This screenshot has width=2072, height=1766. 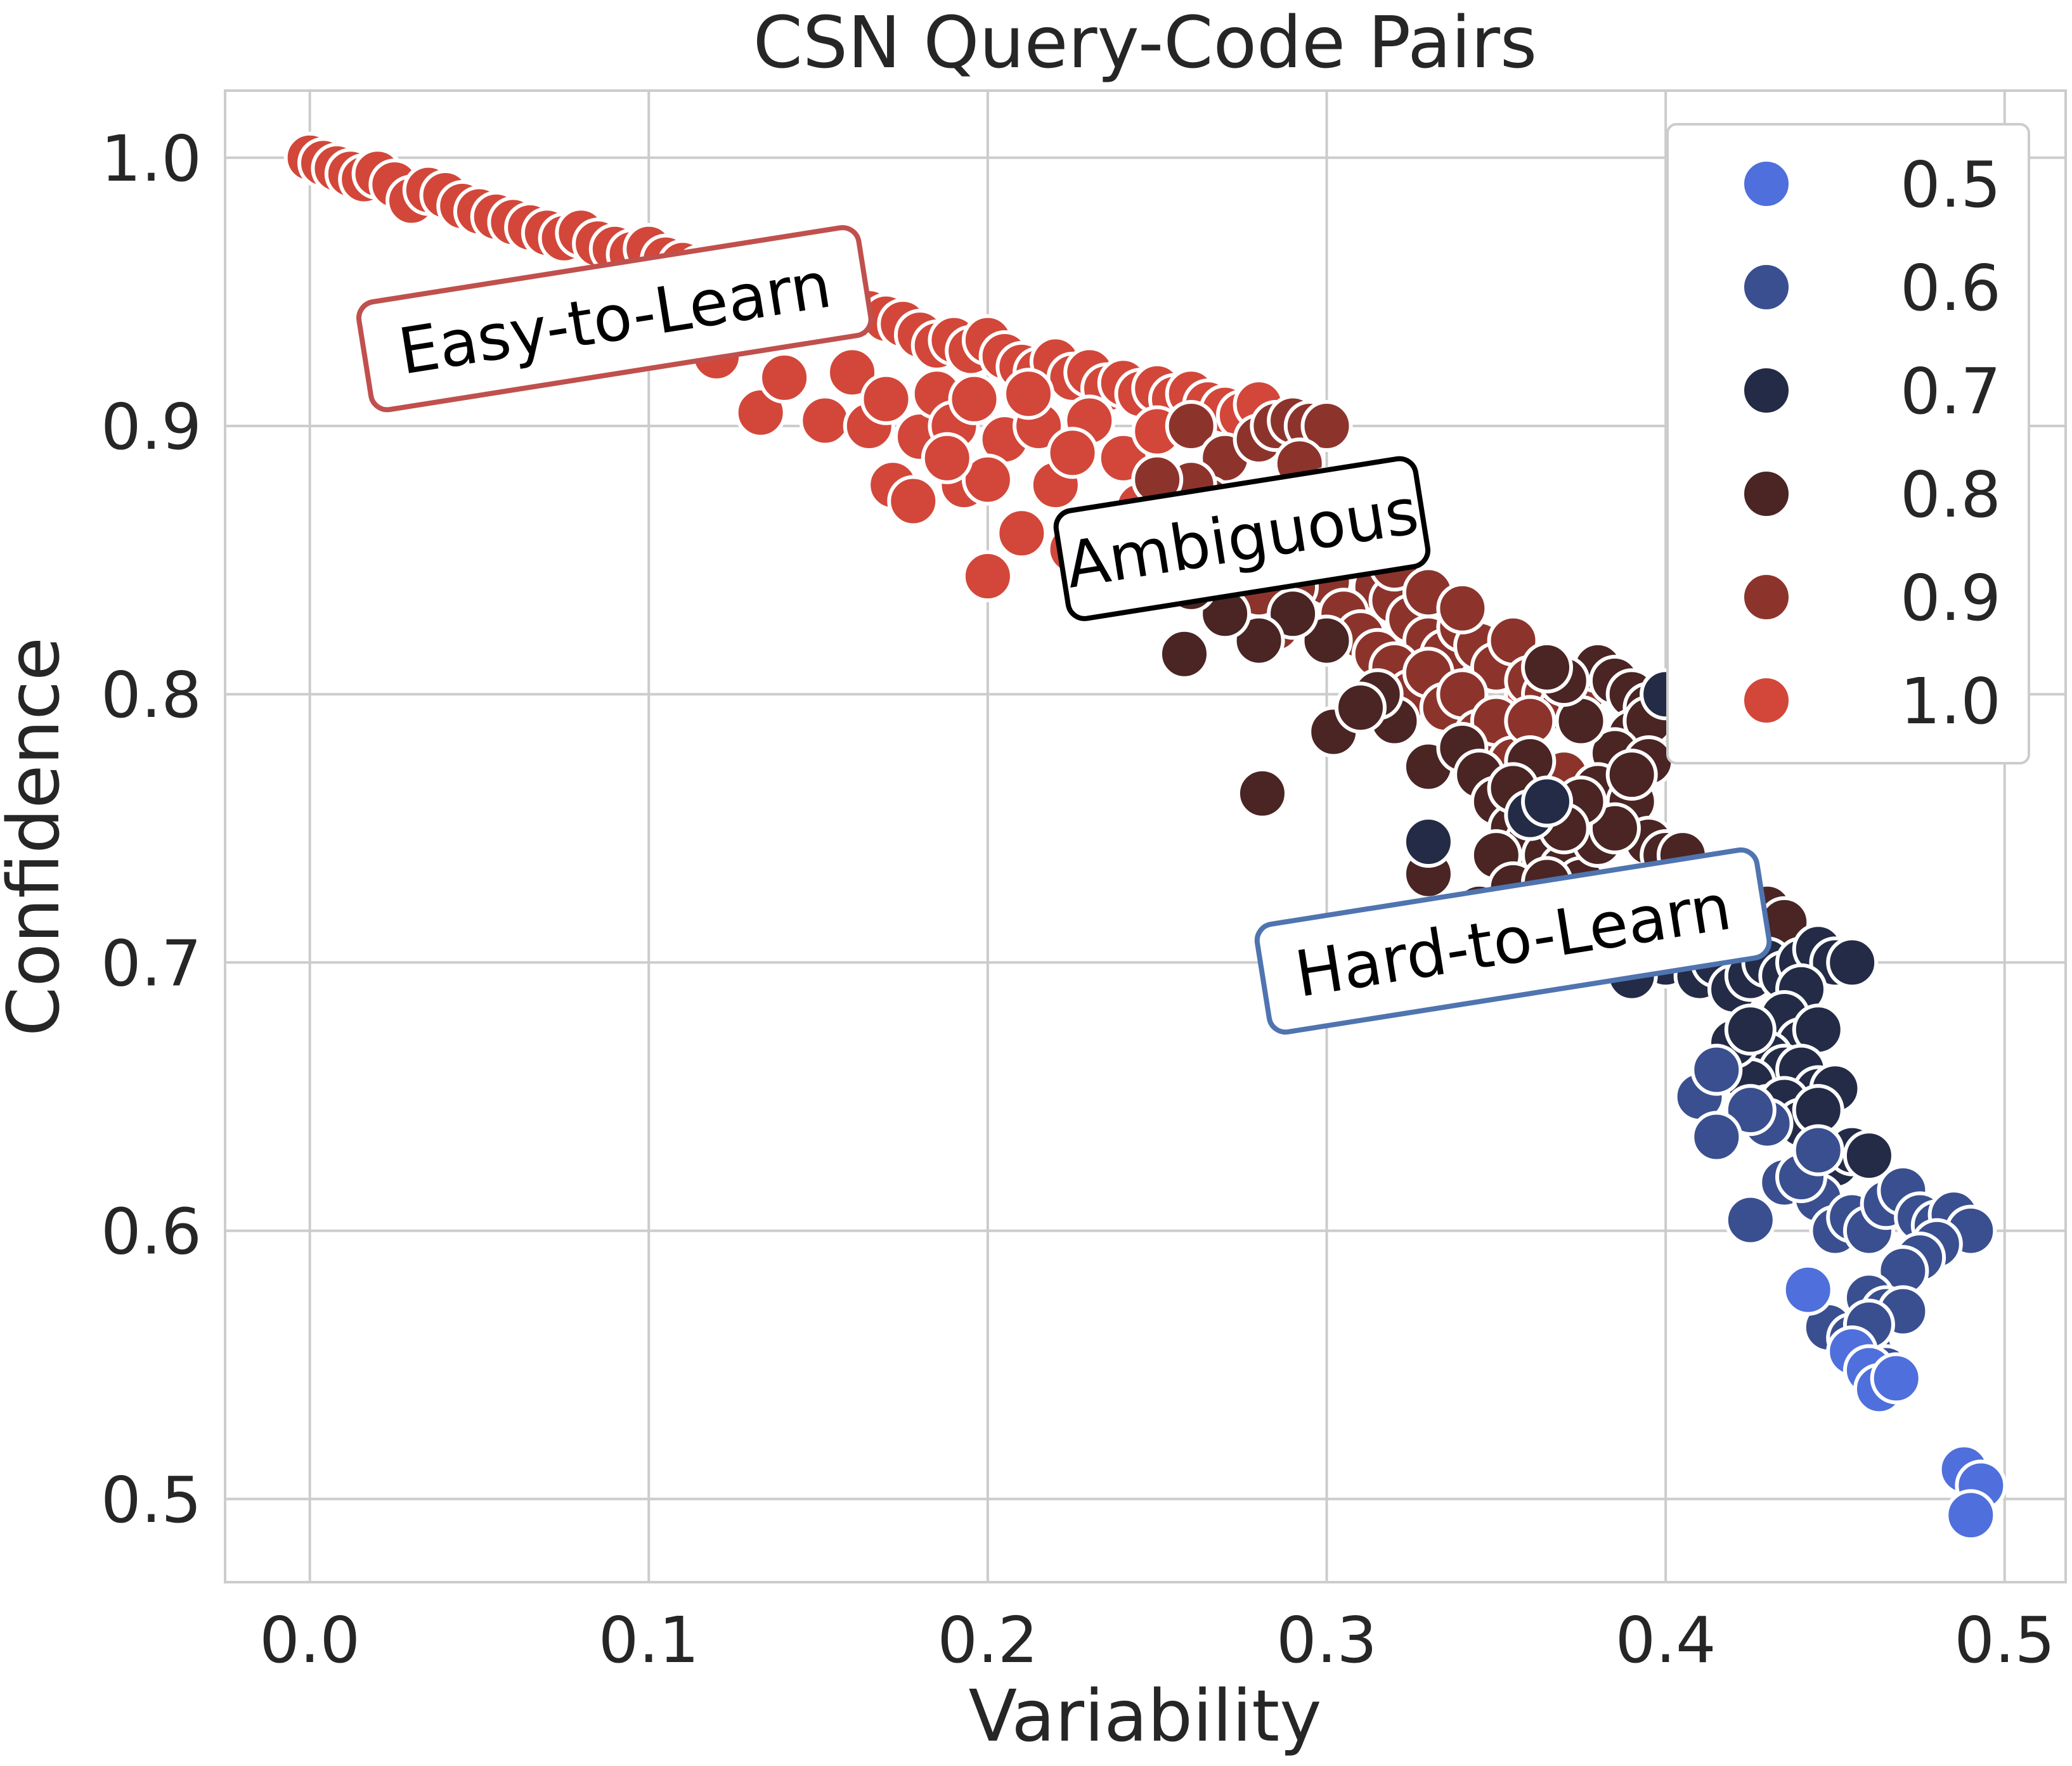 What do you see at coordinates (2005, 1640) in the screenshot?
I see `x-tick-label: 0.5` at bounding box center [2005, 1640].